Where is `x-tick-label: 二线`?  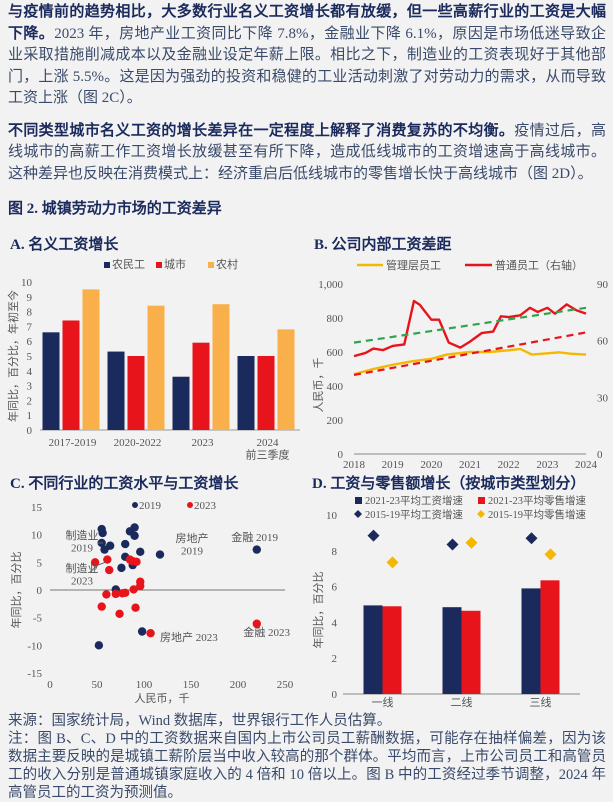
x-tick-label: 二线 is located at coordinates (462, 702).